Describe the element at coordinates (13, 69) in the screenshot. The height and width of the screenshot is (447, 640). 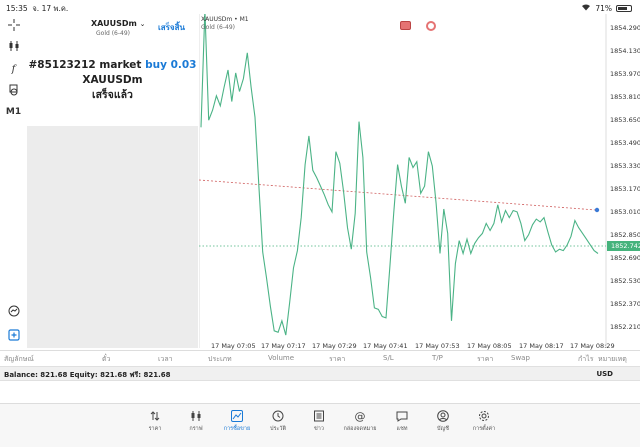
I see `function-icon: f` at that location.